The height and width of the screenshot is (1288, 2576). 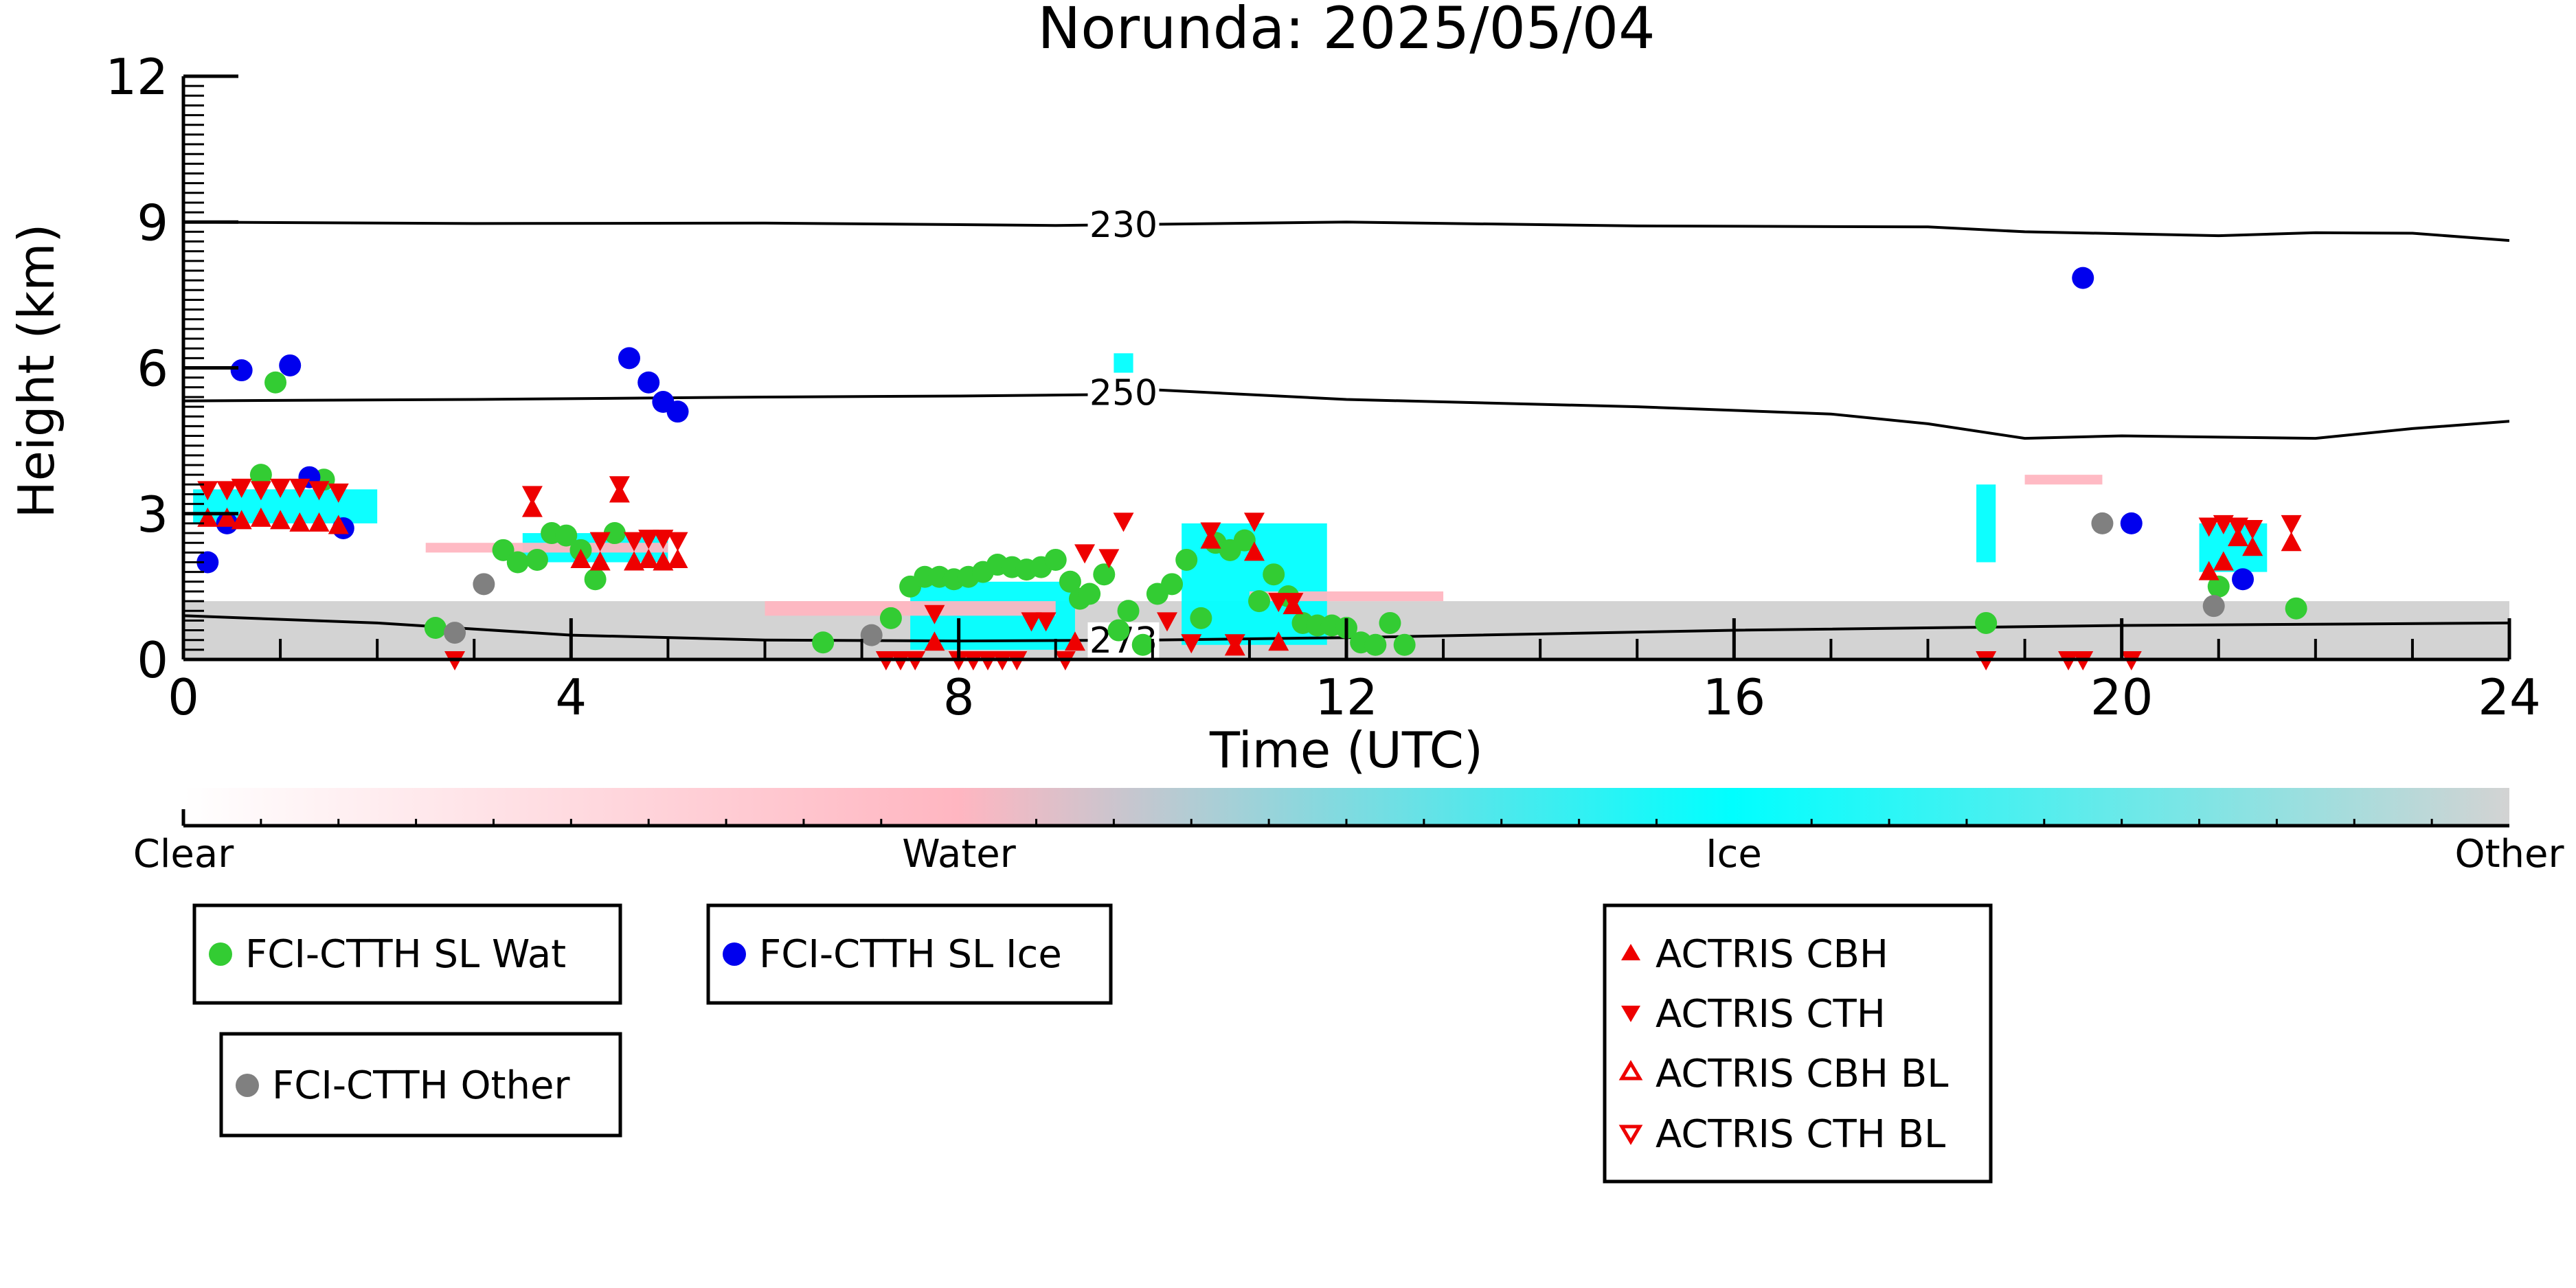 I want to click on legend-label-cbh-bl: ACTRIS CBH BL, so click(x=1802, y=1074).